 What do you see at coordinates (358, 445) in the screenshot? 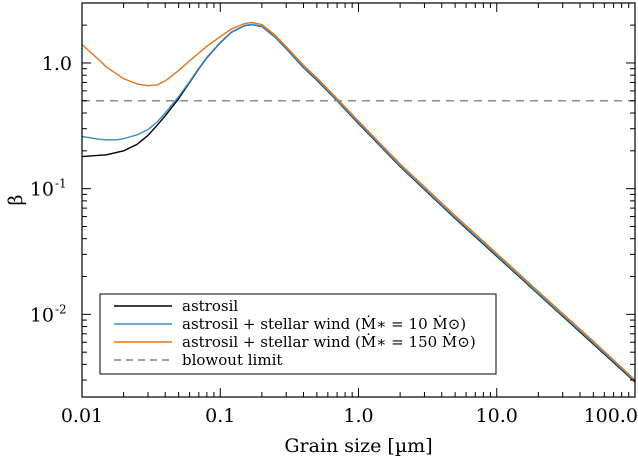
I see `x-axis-title: Grain size [µm]` at bounding box center [358, 445].